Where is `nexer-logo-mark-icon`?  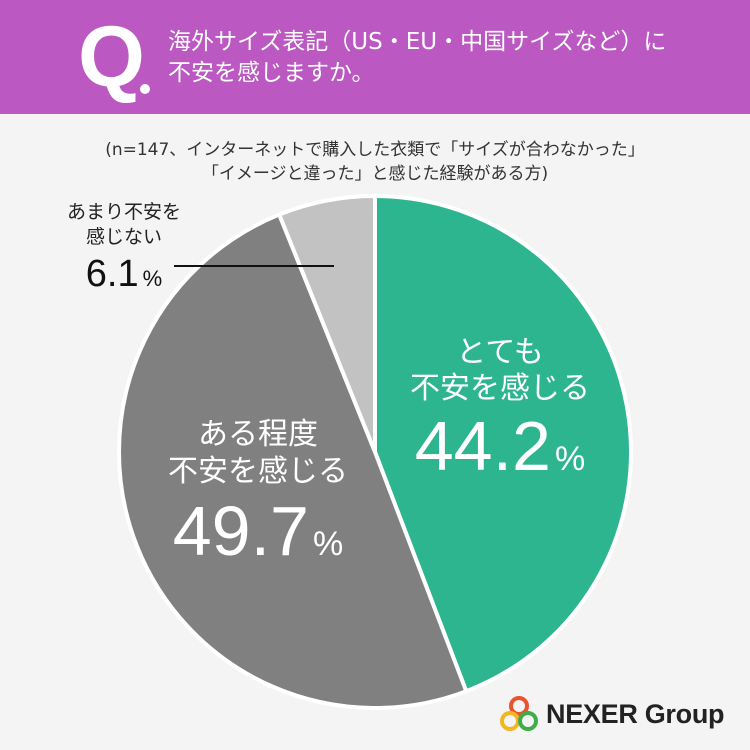
nexer-logo-mark-icon is located at coordinates (519, 713).